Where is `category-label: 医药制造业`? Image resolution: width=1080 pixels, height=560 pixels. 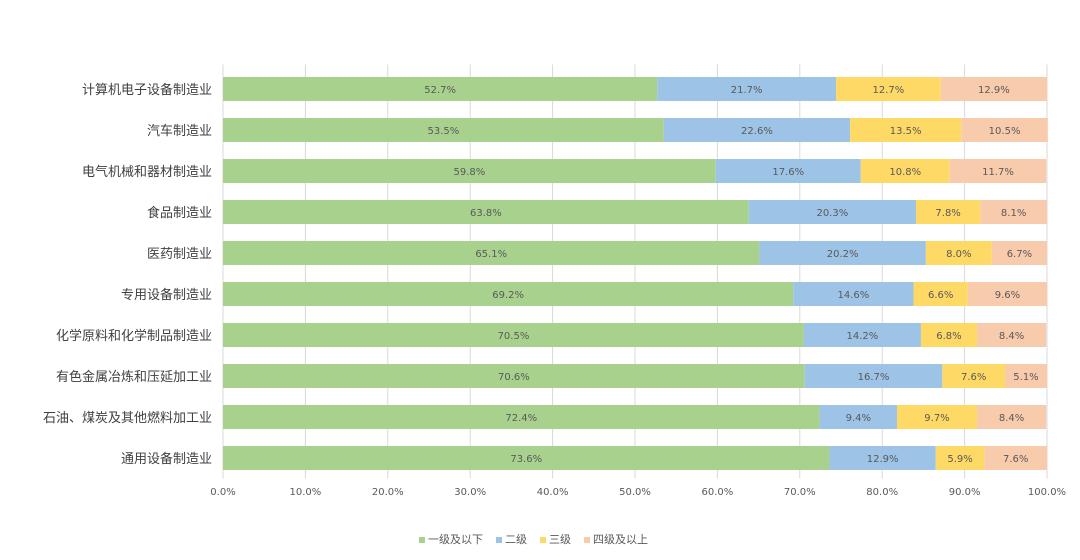
category-label: 医药制造业 is located at coordinates (179, 254).